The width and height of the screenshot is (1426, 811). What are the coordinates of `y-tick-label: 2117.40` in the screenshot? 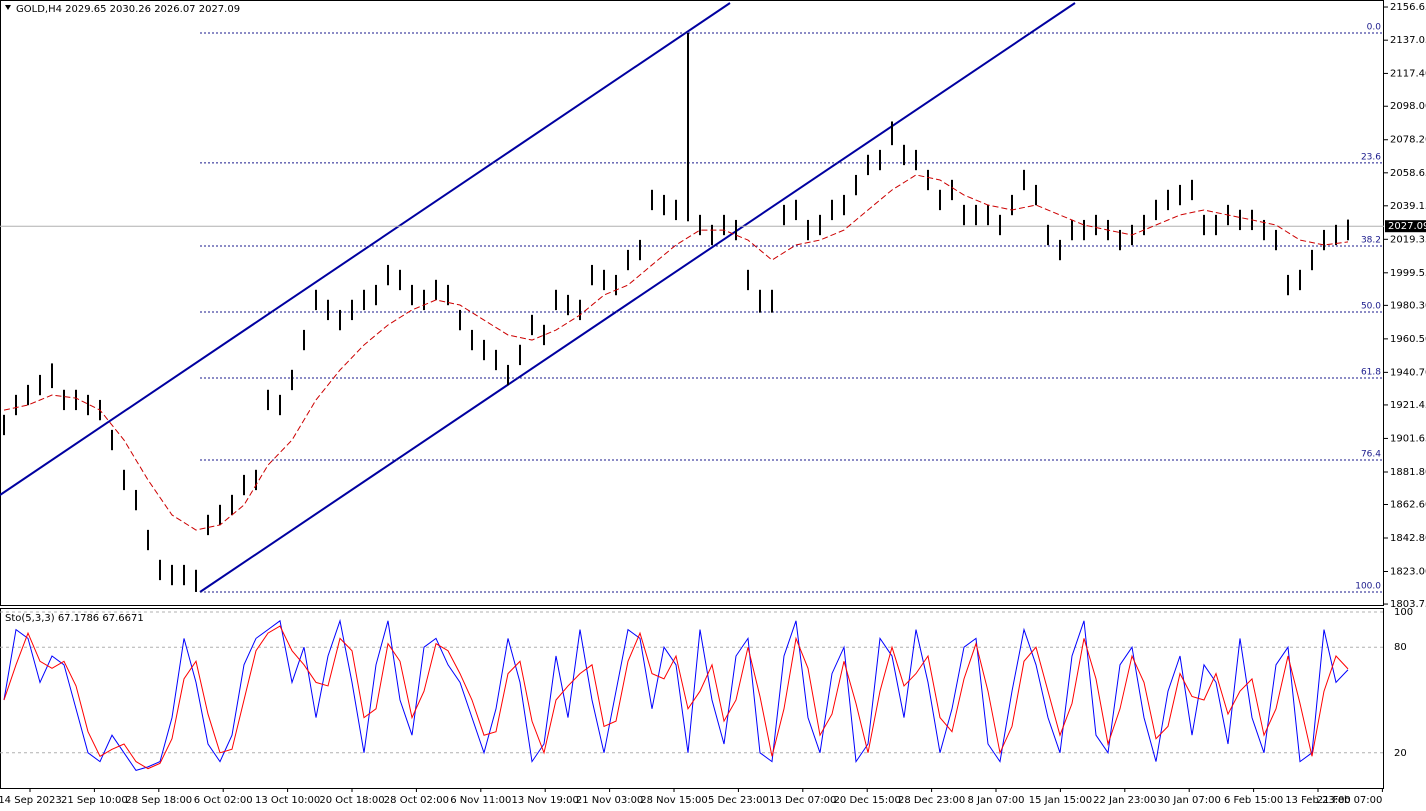 It's located at (1408, 73).